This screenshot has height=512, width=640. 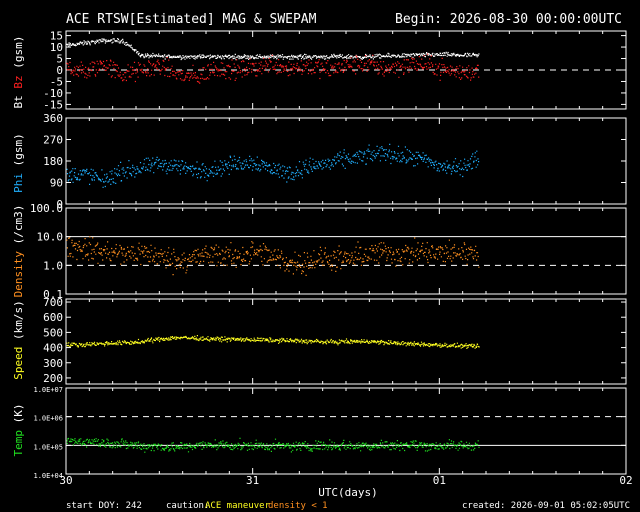 I want to click on phi-series, so click(x=273, y=165).